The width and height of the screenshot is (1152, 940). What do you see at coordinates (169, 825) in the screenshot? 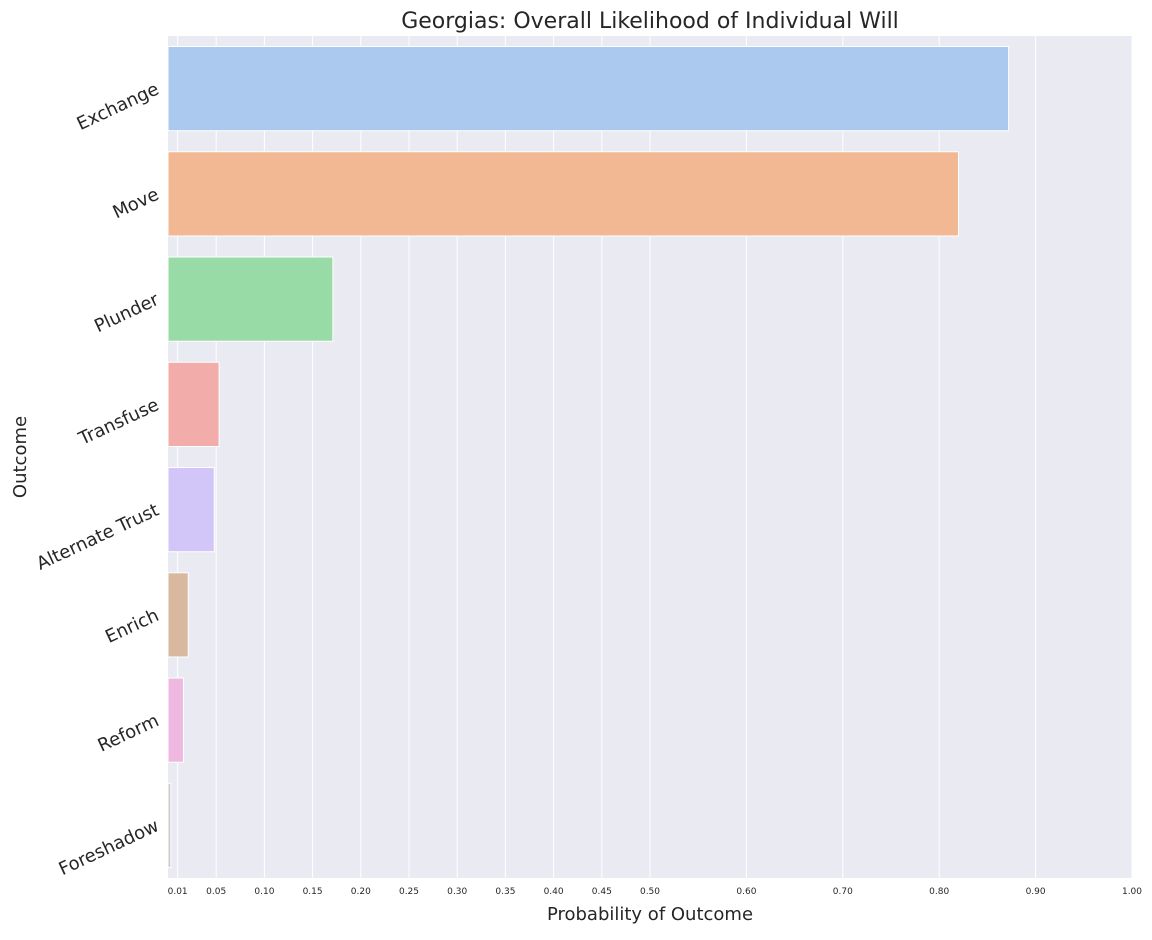
I see `bar-foreshadow` at bounding box center [169, 825].